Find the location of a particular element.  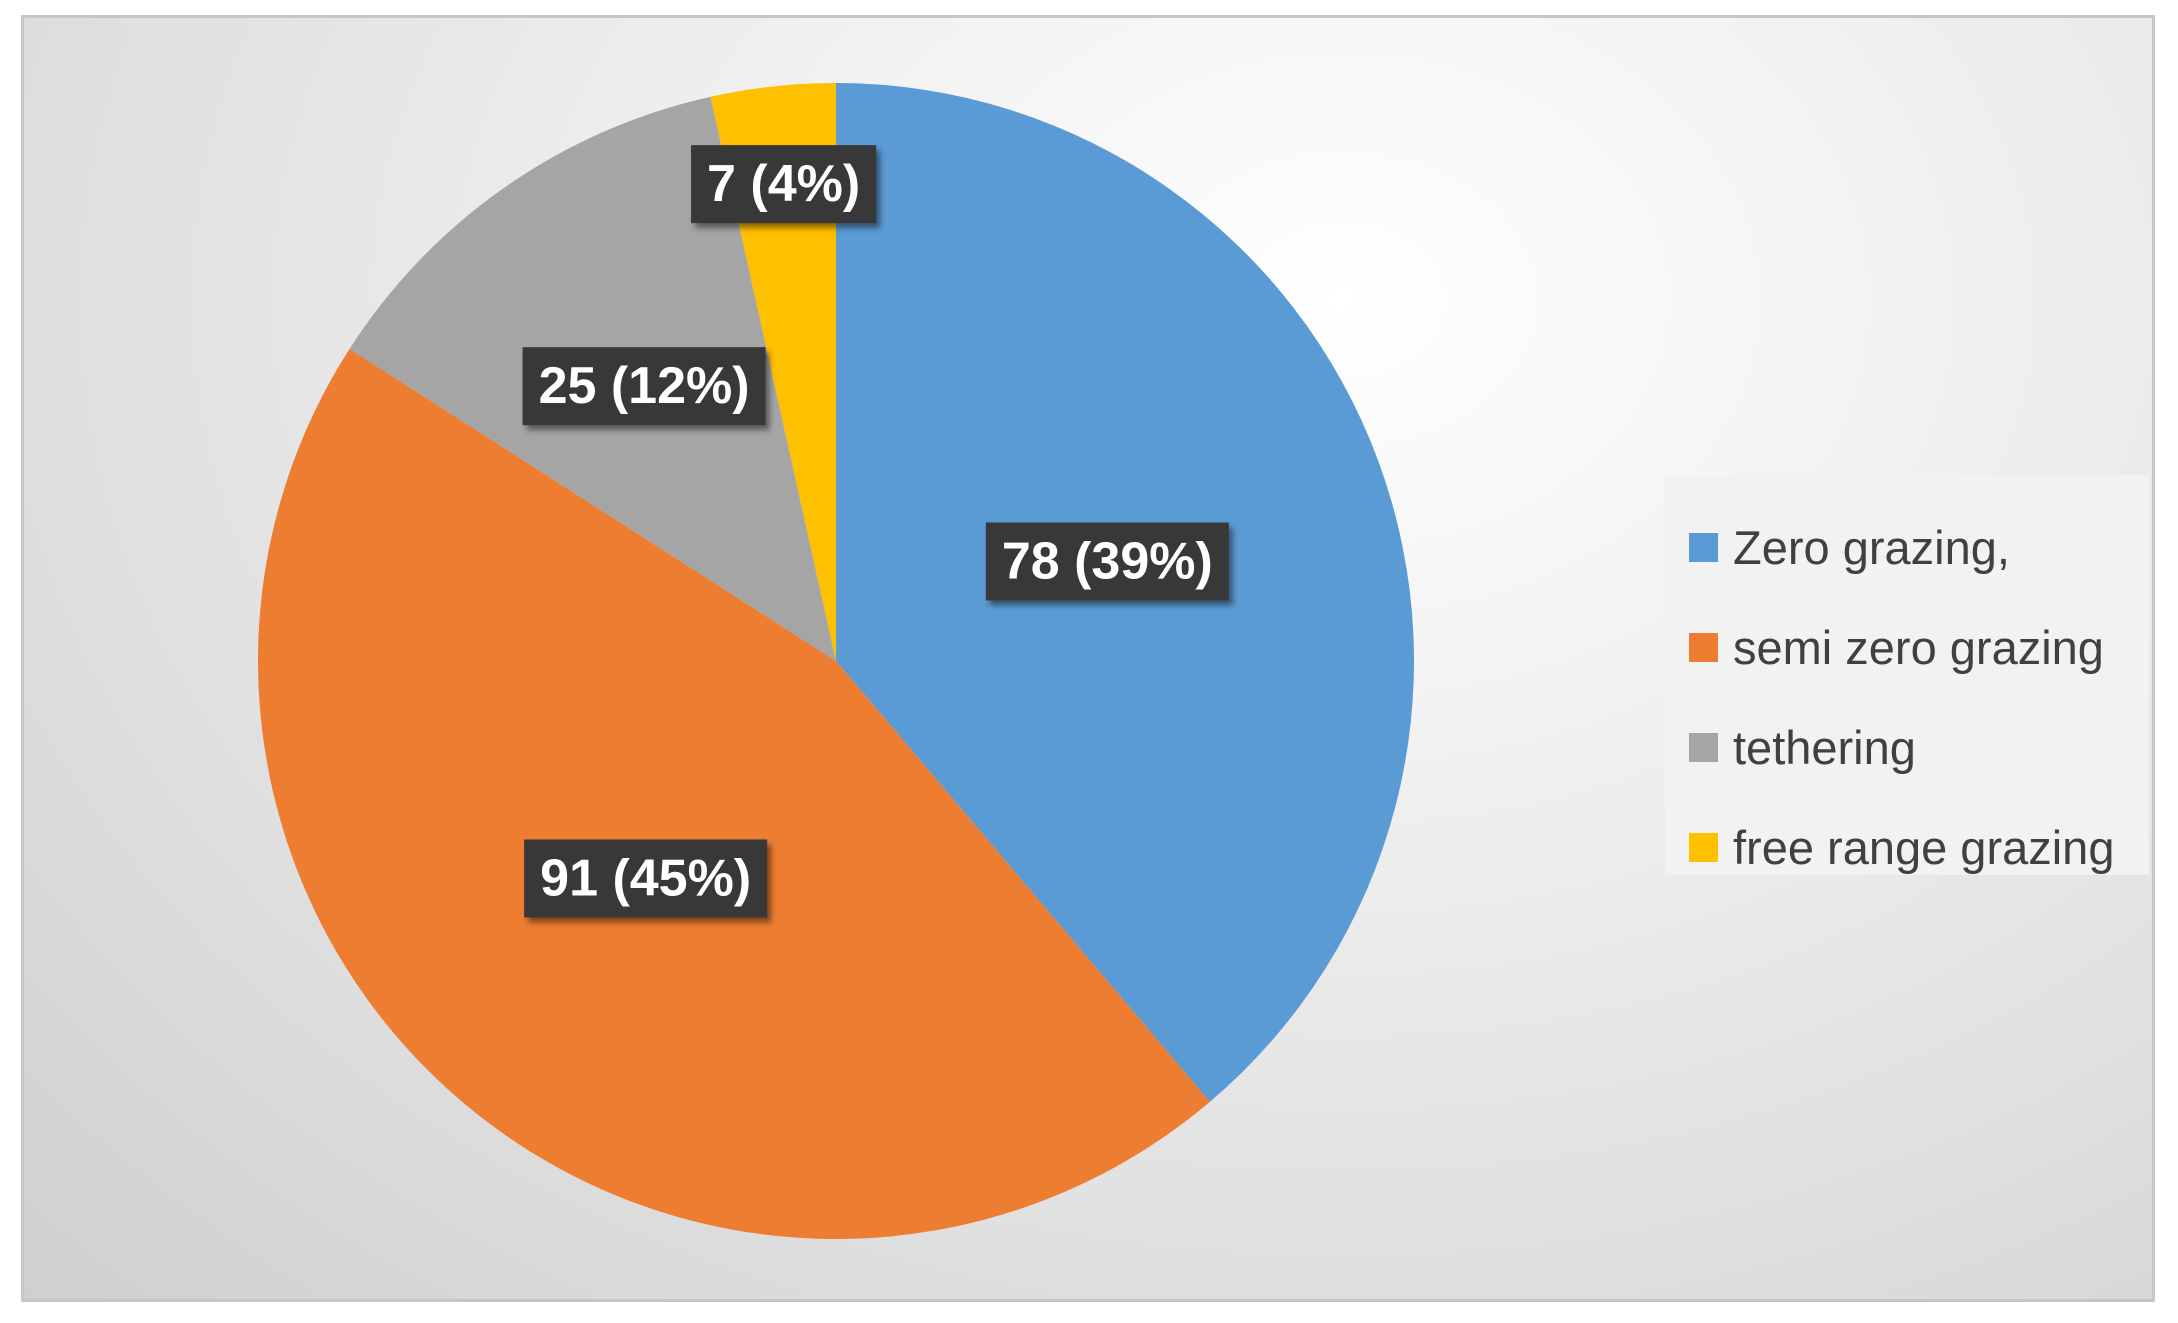

legend-swatch-semi-zero-grazing is located at coordinates (1703, 647).